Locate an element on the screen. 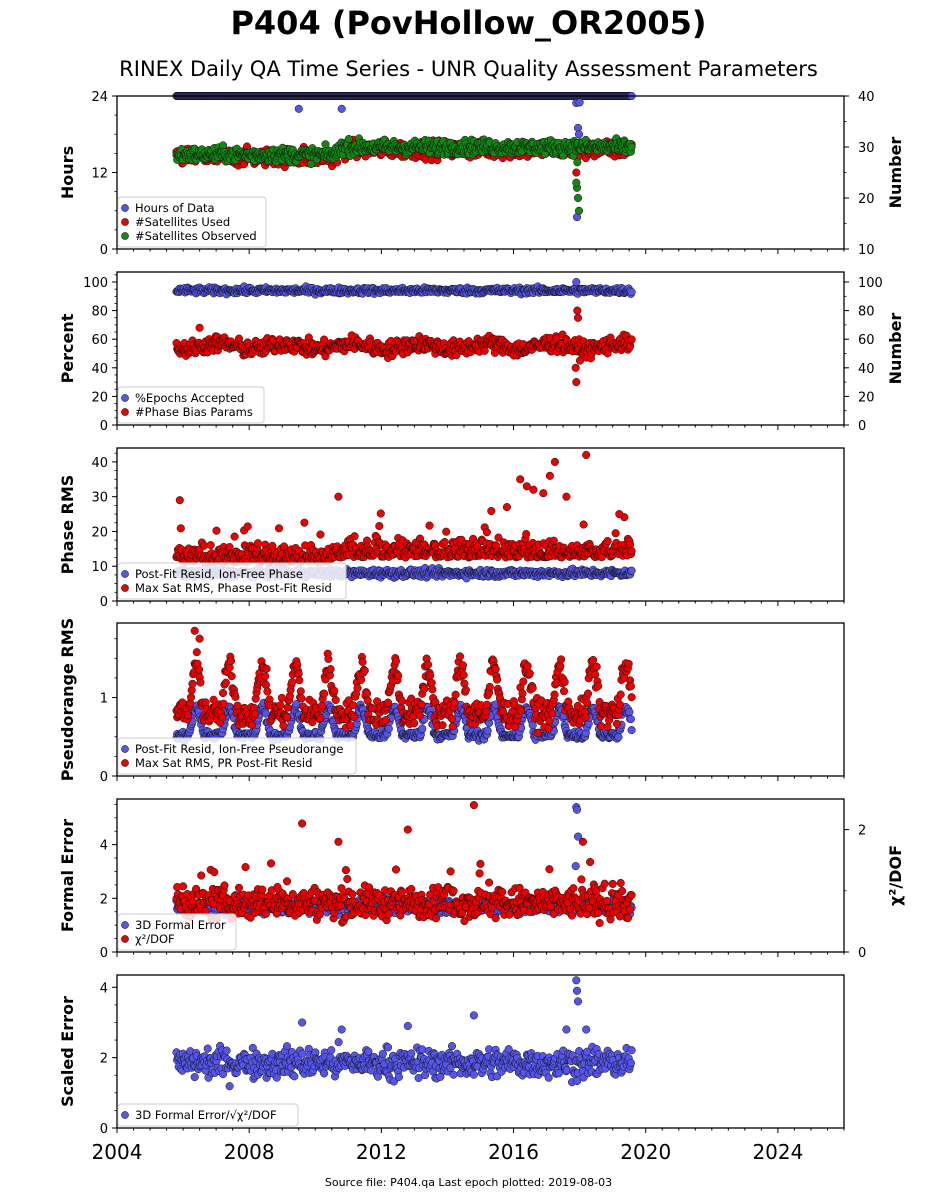  legend-label: Max Sat RMS, Phase Post-Fit Resid is located at coordinates (233, 588).